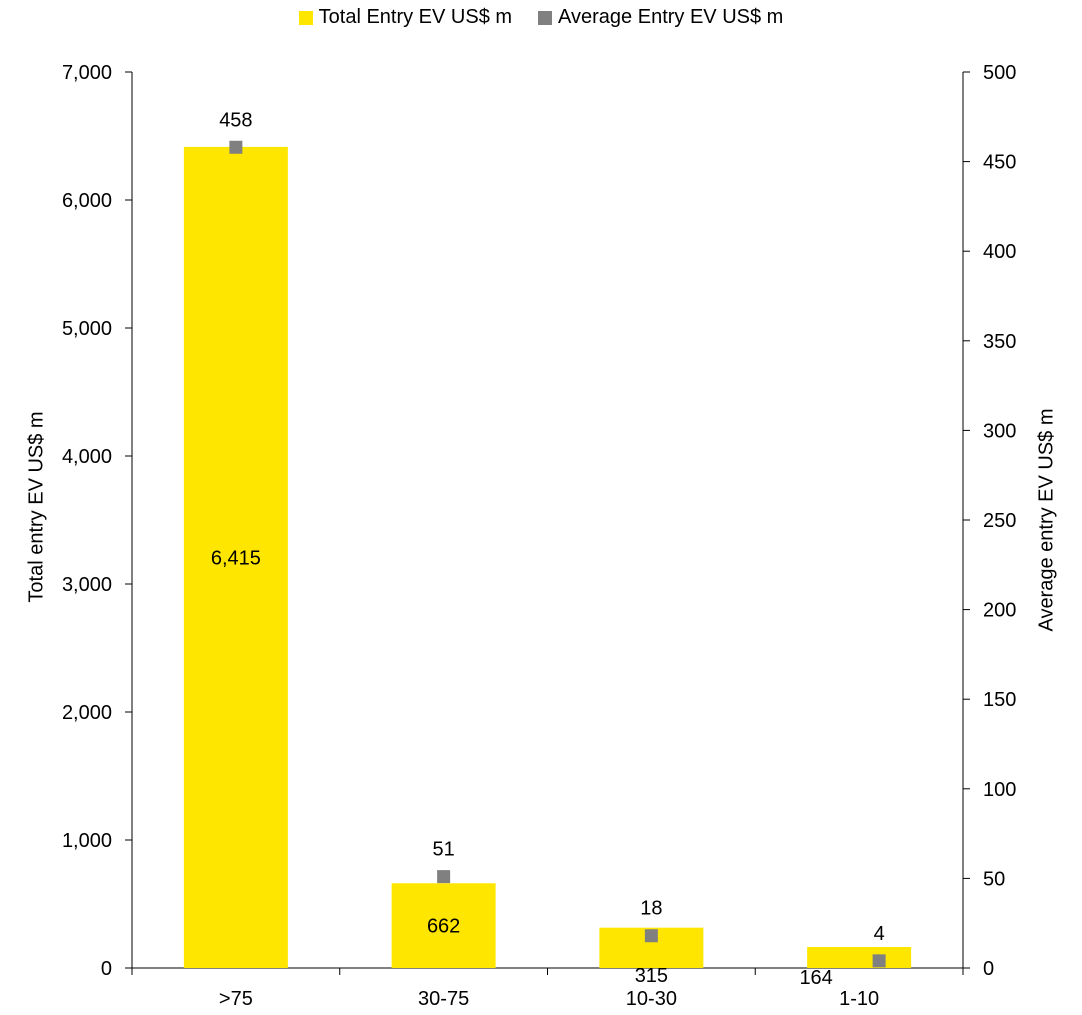 This screenshot has width=1082, height=1015. I want to click on average-data-label: 458, so click(235, 120).